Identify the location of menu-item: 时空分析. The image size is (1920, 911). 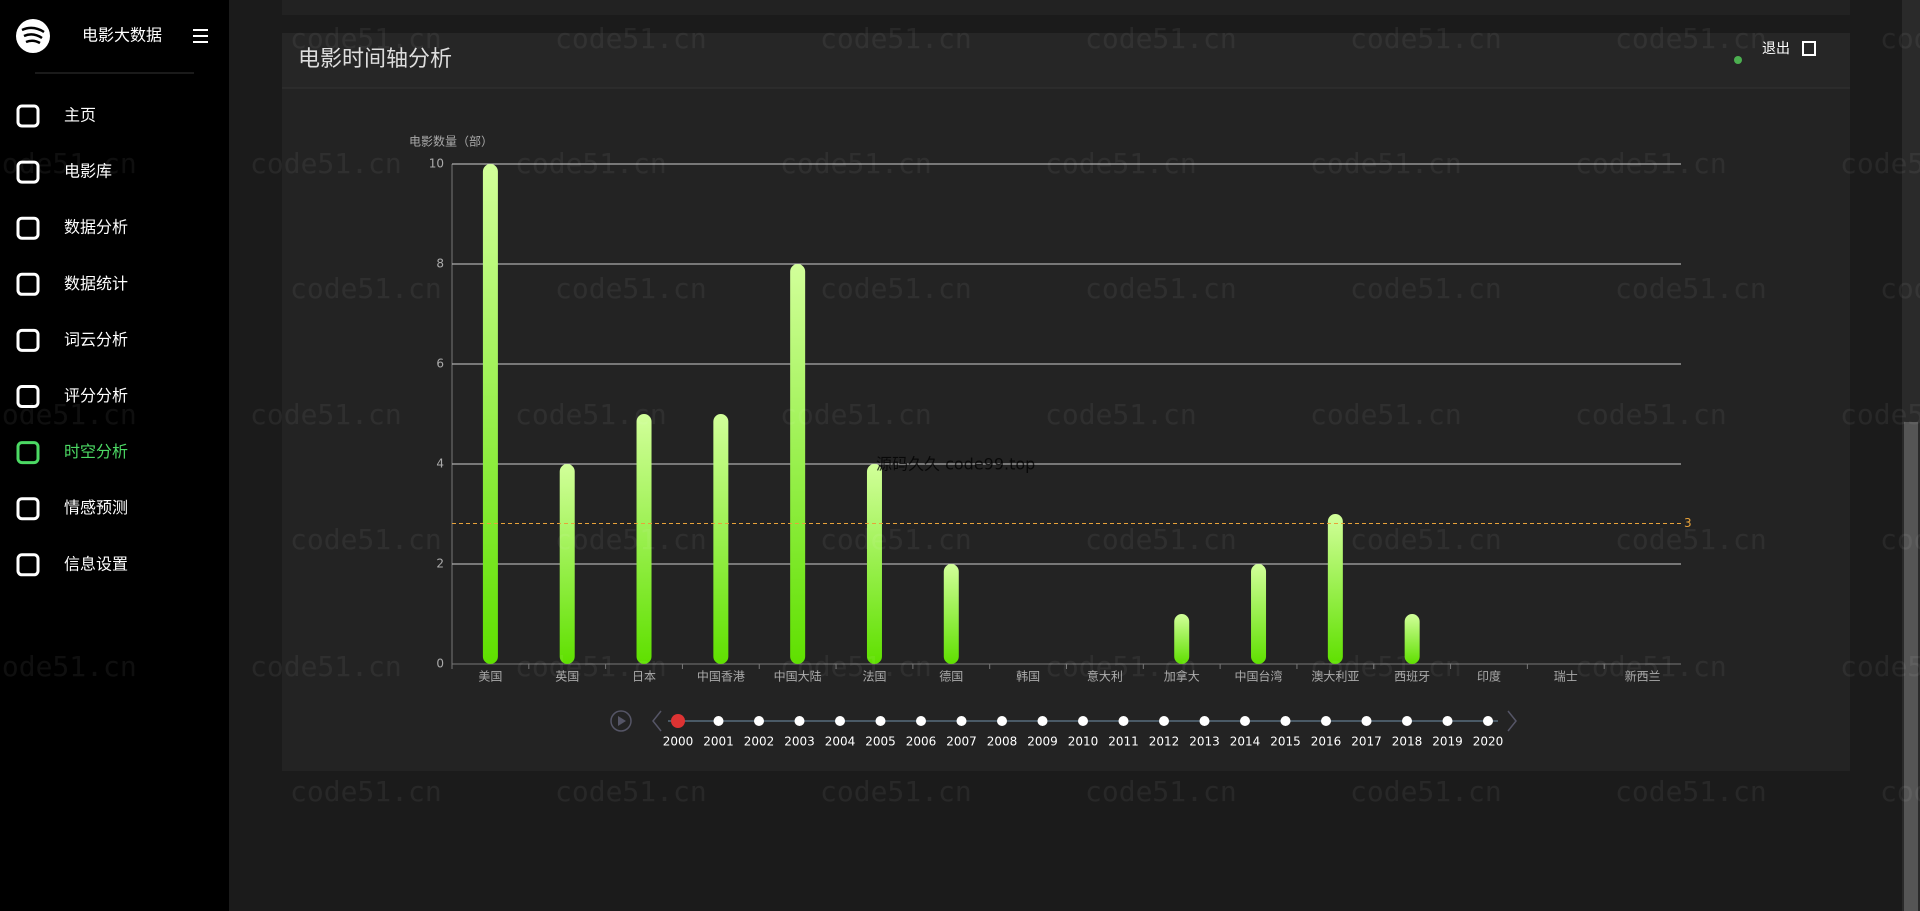
(96, 451).